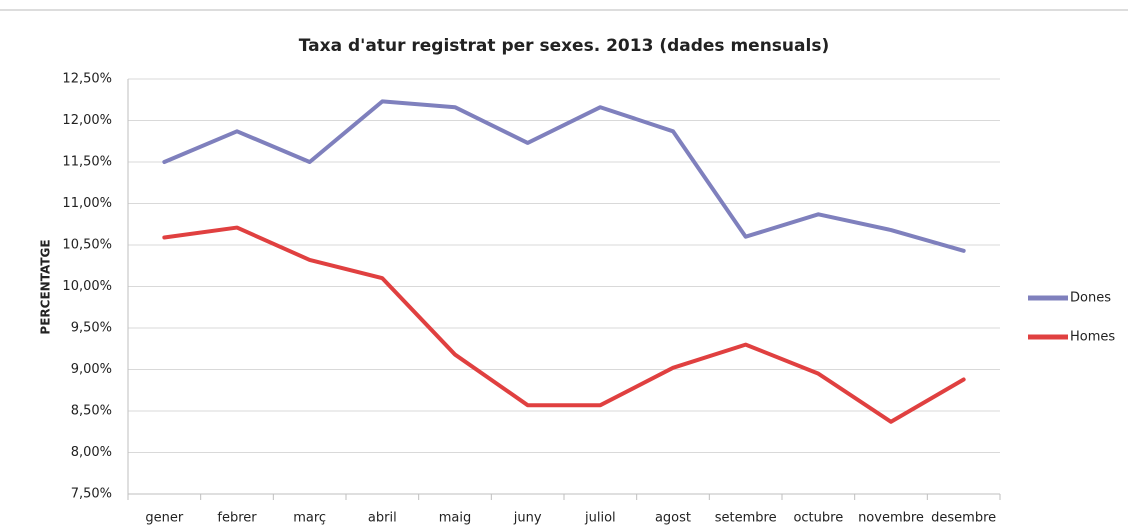 The image size is (1128, 532). I want to click on legend-label: Dones, so click(1090, 298).